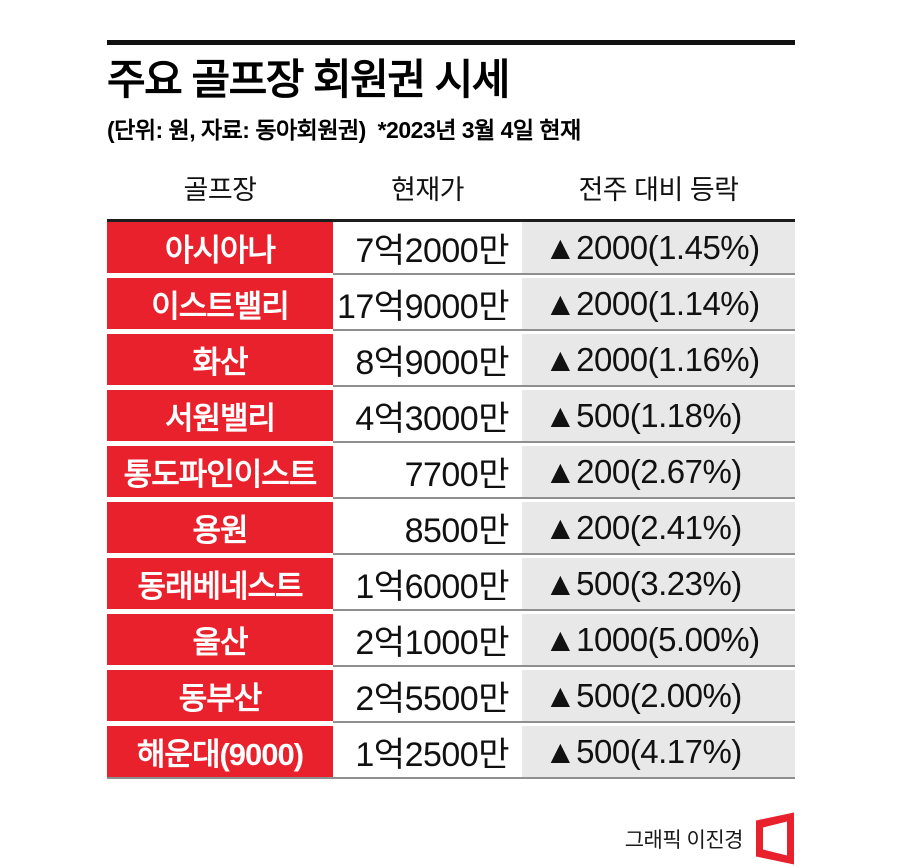 Image resolution: width=901 pixels, height=868 pixels. What do you see at coordinates (220, 190) in the screenshot?
I see `col-header-golf-course: 골프장` at bounding box center [220, 190].